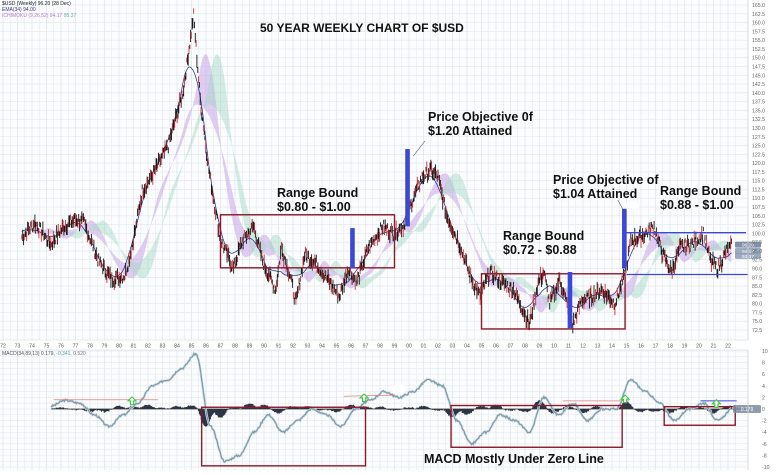 The width and height of the screenshot is (780, 475). I want to click on legend-macd-hist: 0.520, so click(79, 354).